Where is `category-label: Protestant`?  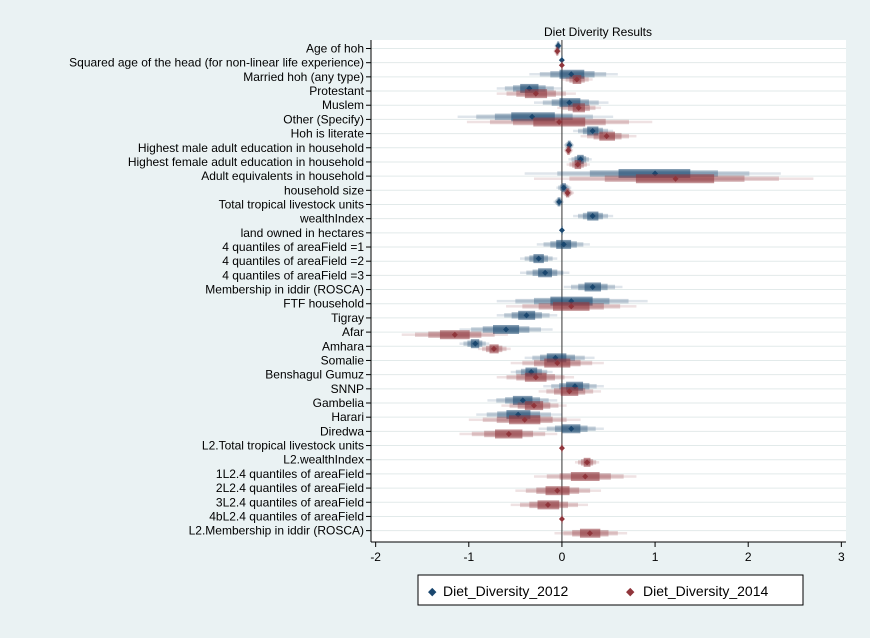 category-label: Protestant is located at coordinates (336, 91).